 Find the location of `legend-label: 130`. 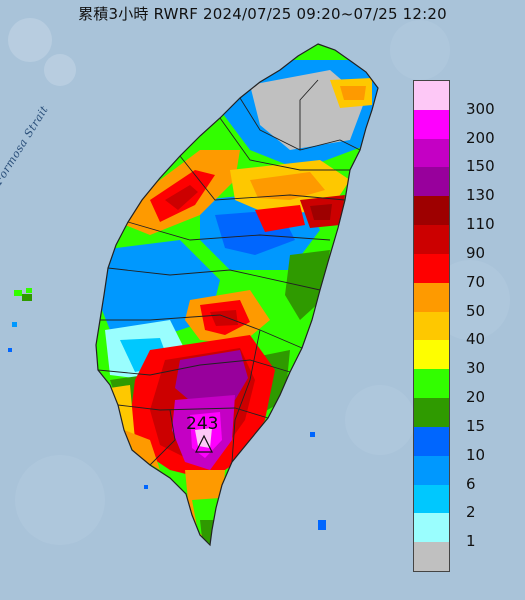

legend-label: 130 is located at coordinates (480, 195).